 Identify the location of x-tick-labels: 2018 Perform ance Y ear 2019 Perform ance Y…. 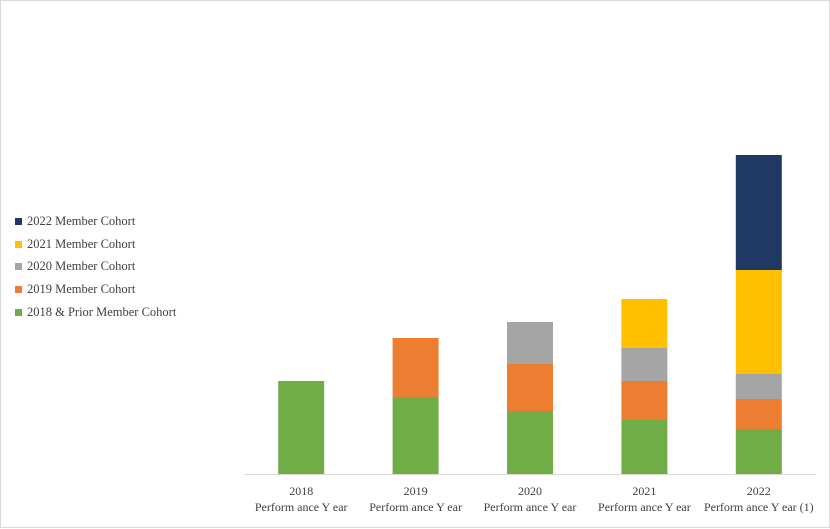
(534, 499).